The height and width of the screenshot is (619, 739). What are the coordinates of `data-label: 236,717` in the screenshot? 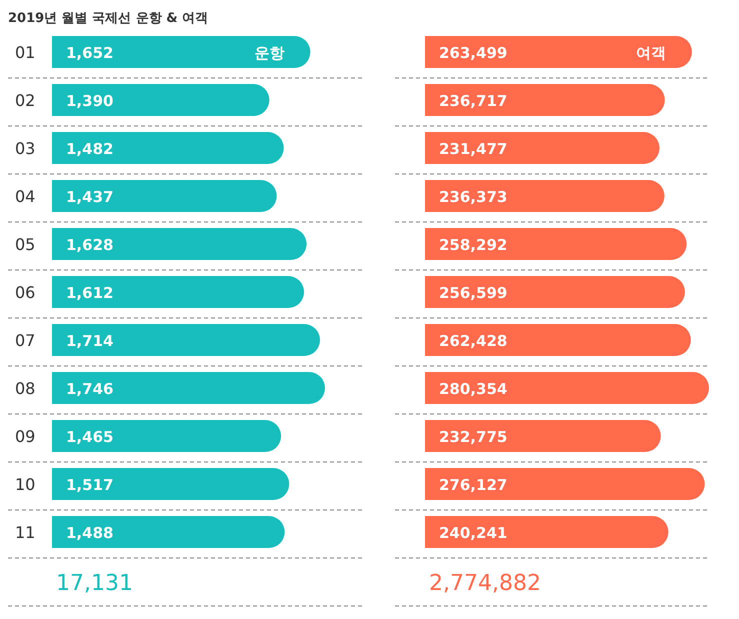 It's located at (473, 101).